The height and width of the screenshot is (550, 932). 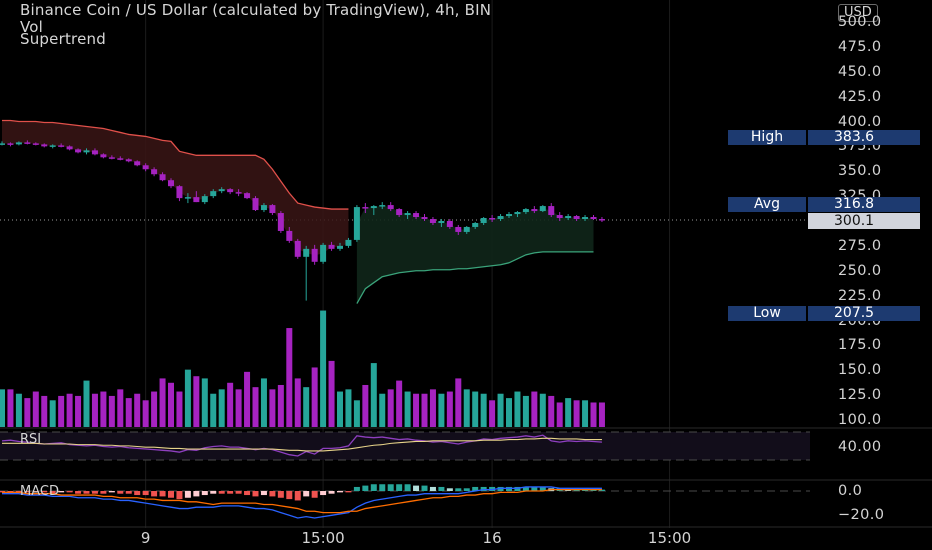 I want to click on avg-tag-label: Avg, so click(x=767, y=204).